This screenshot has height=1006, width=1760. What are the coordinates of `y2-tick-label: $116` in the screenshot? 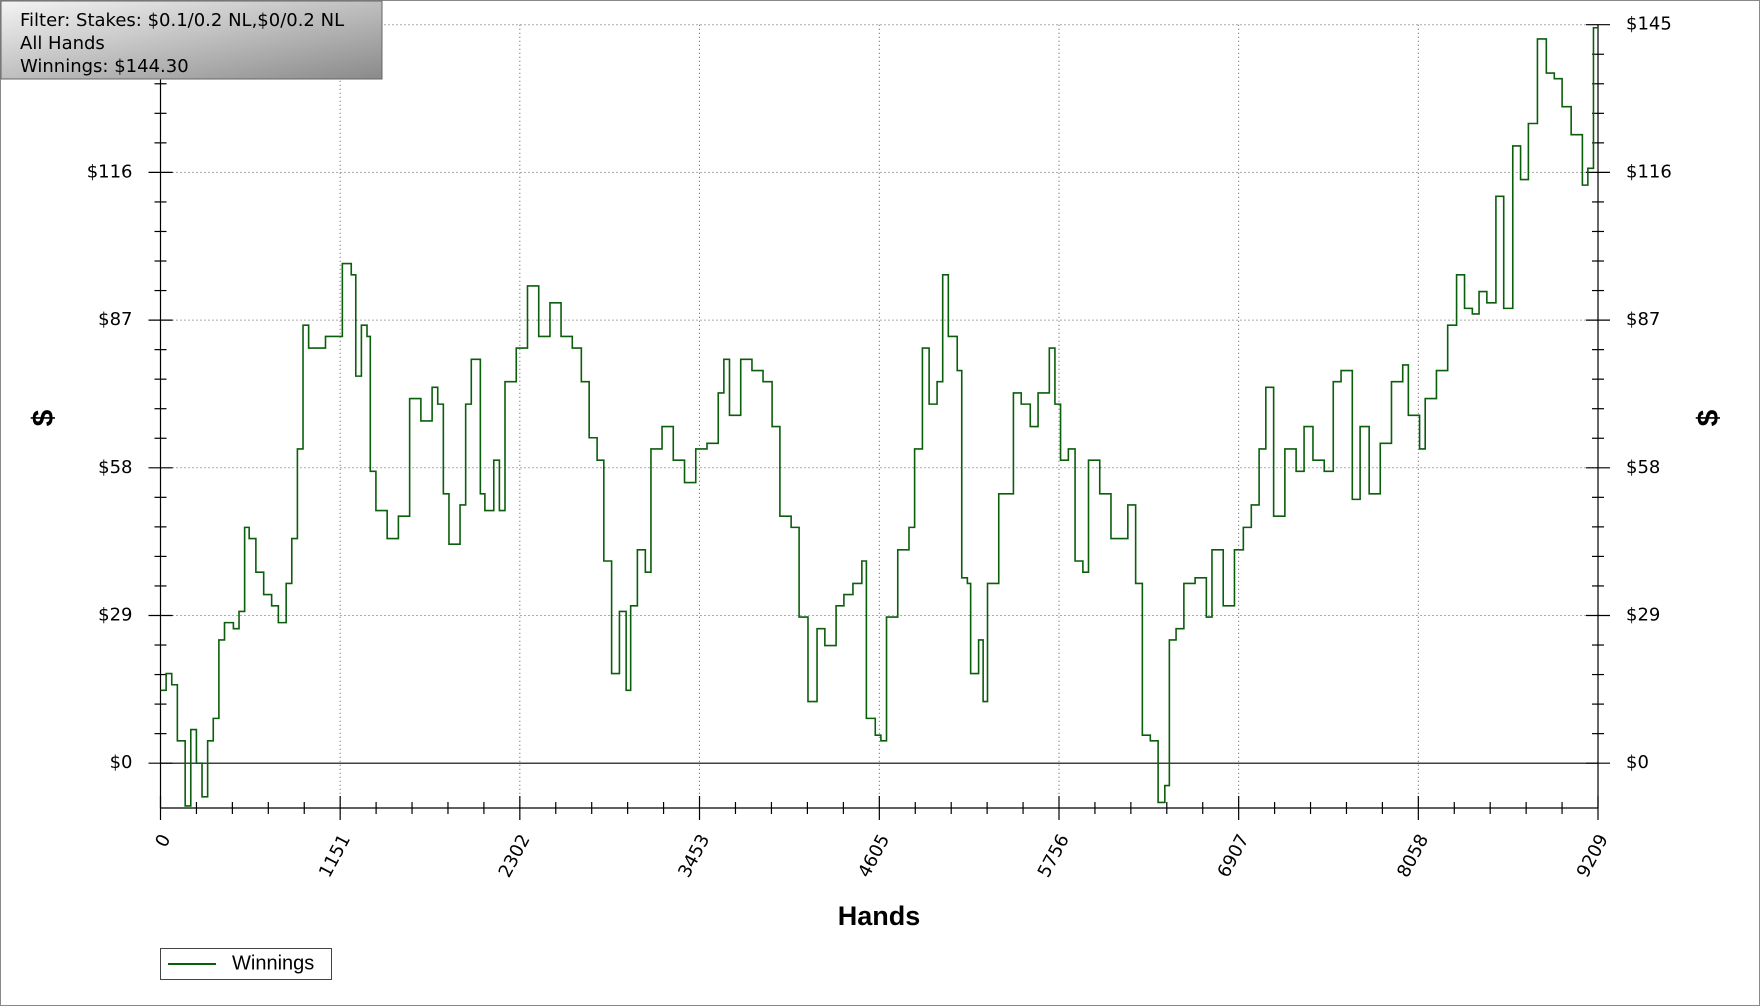 It's located at (1649, 171).